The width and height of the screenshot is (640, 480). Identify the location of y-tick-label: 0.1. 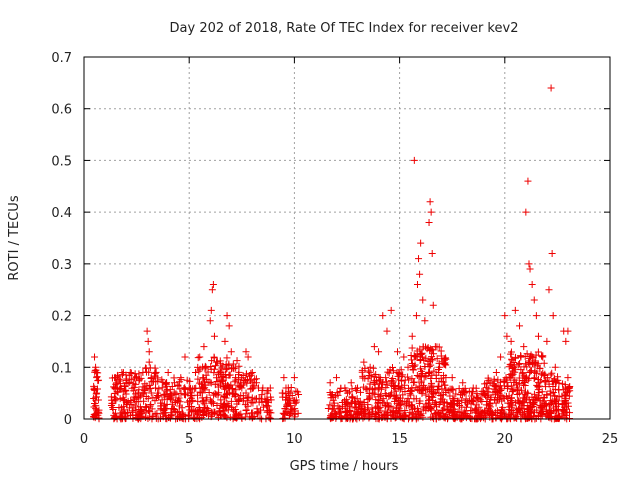
(61, 368).